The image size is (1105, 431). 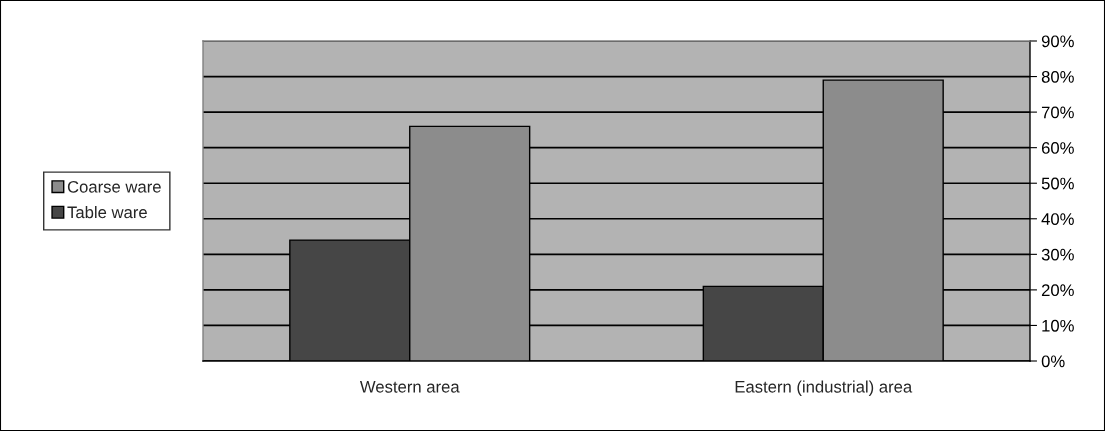 I want to click on y-tick-label: 10%, so click(x=1058, y=325).